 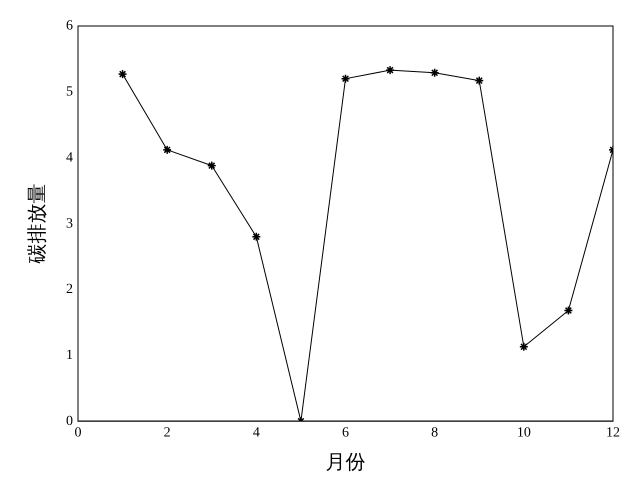 I want to click on x-tick-label: 8, so click(x=434, y=432).